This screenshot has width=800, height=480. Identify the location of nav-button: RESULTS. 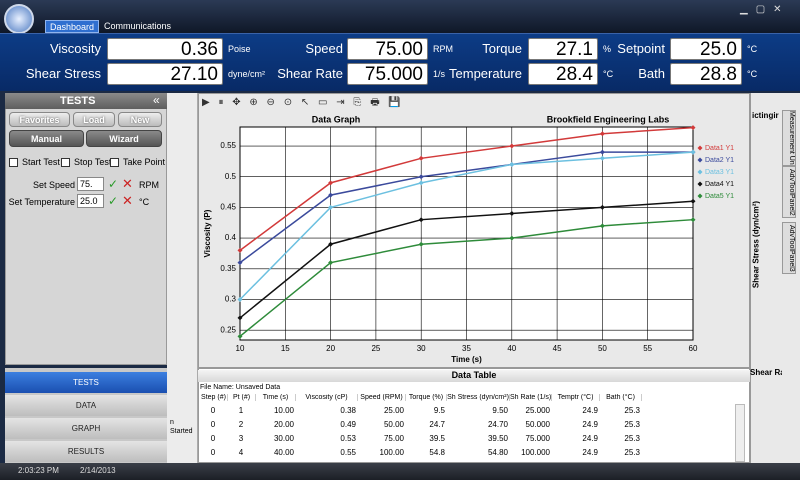
(86, 451).